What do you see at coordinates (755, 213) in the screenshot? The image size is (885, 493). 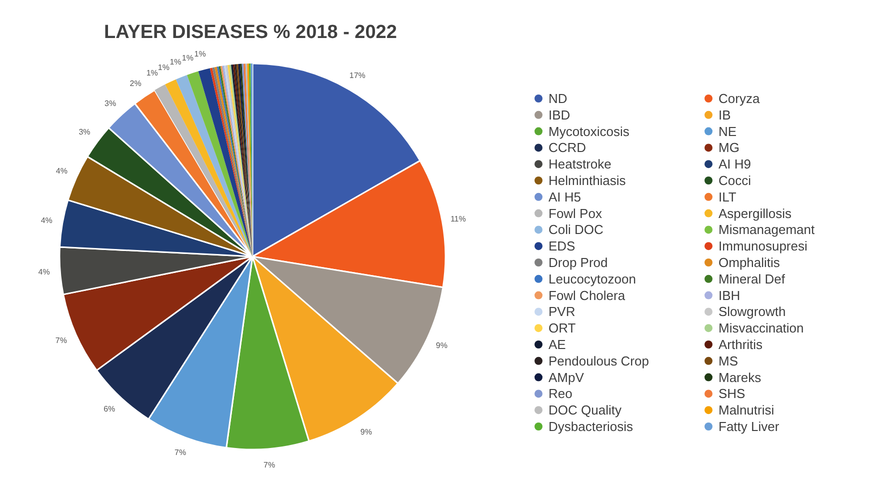 I see `legend-label: Aspergillosis` at bounding box center [755, 213].